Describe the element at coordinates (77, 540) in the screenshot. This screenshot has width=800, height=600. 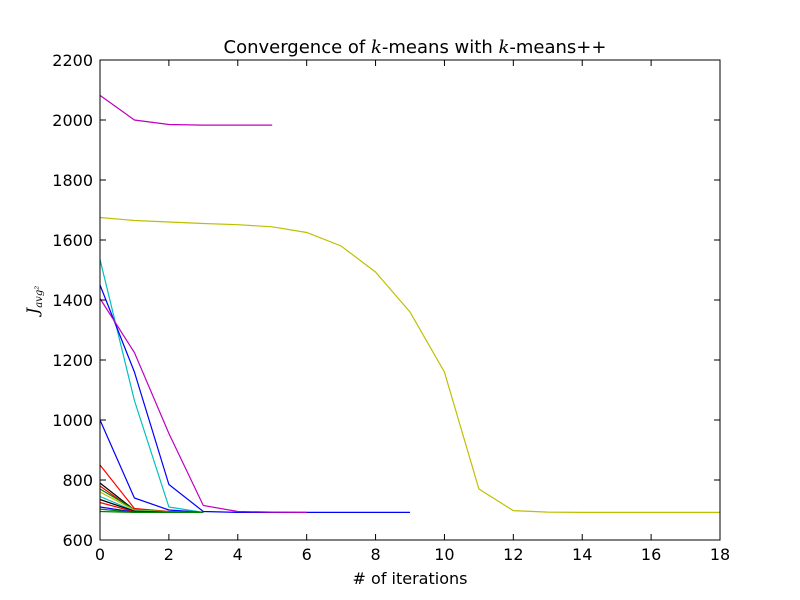
I see `y-tick-label: 600` at that location.